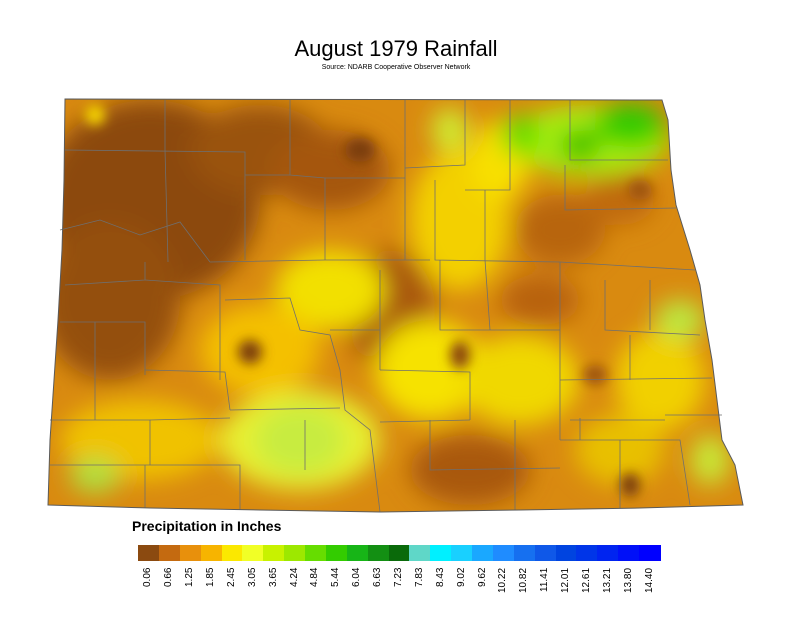 Image resolution: width=792 pixels, height=617 pixels. Describe the element at coordinates (190, 578) in the screenshot. I see `legend-tick-label: 1.25` at that location.